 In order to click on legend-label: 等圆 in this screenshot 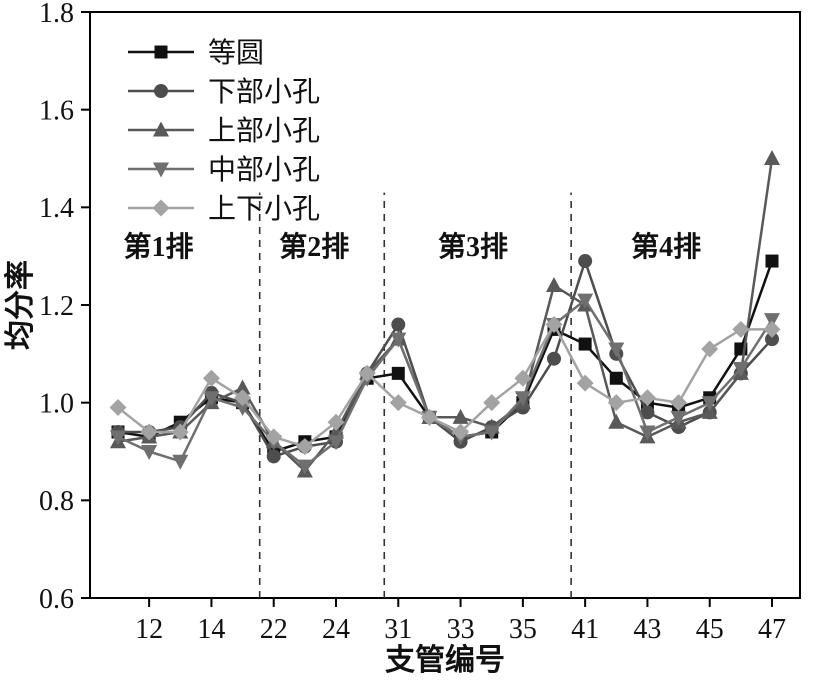, I will do `click(236, 53)`.